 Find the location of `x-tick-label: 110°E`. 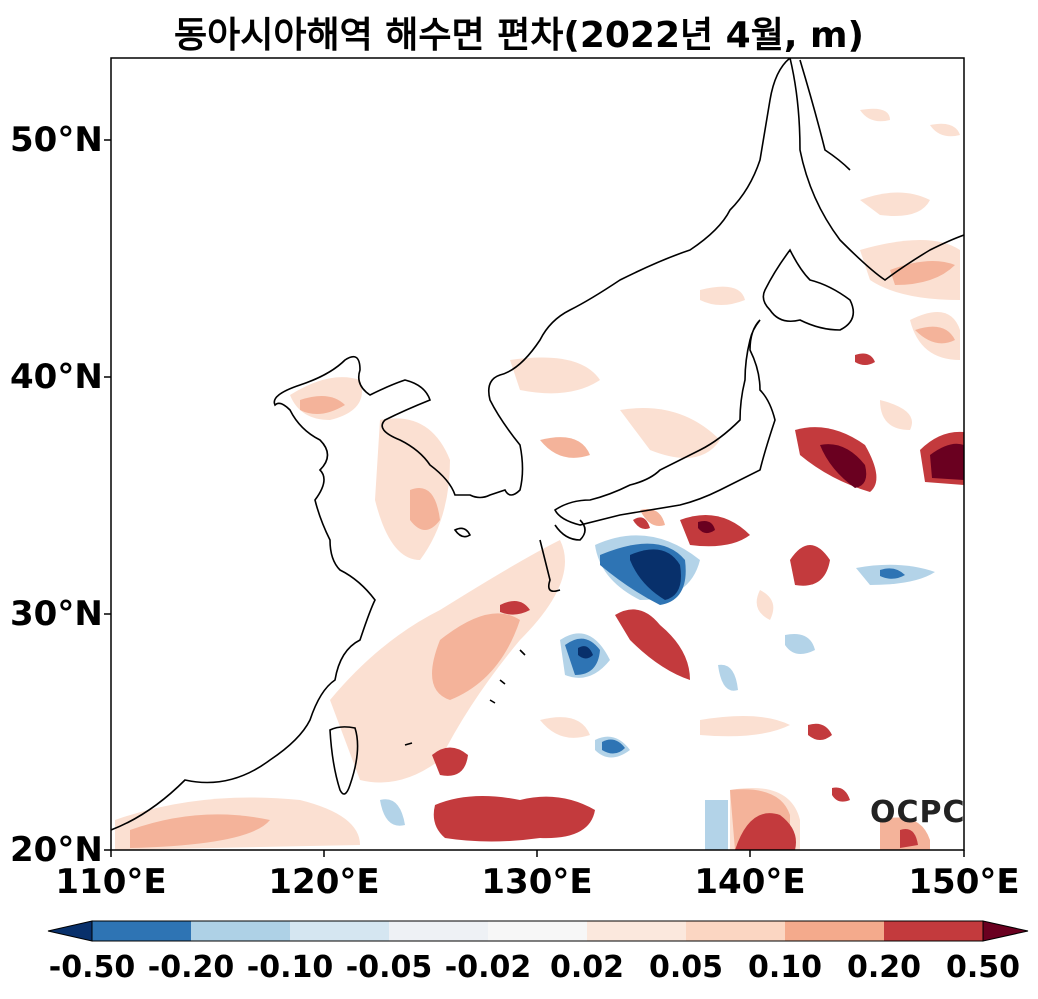

x-tick-label: 110°E is located at coordinates (111, 882).